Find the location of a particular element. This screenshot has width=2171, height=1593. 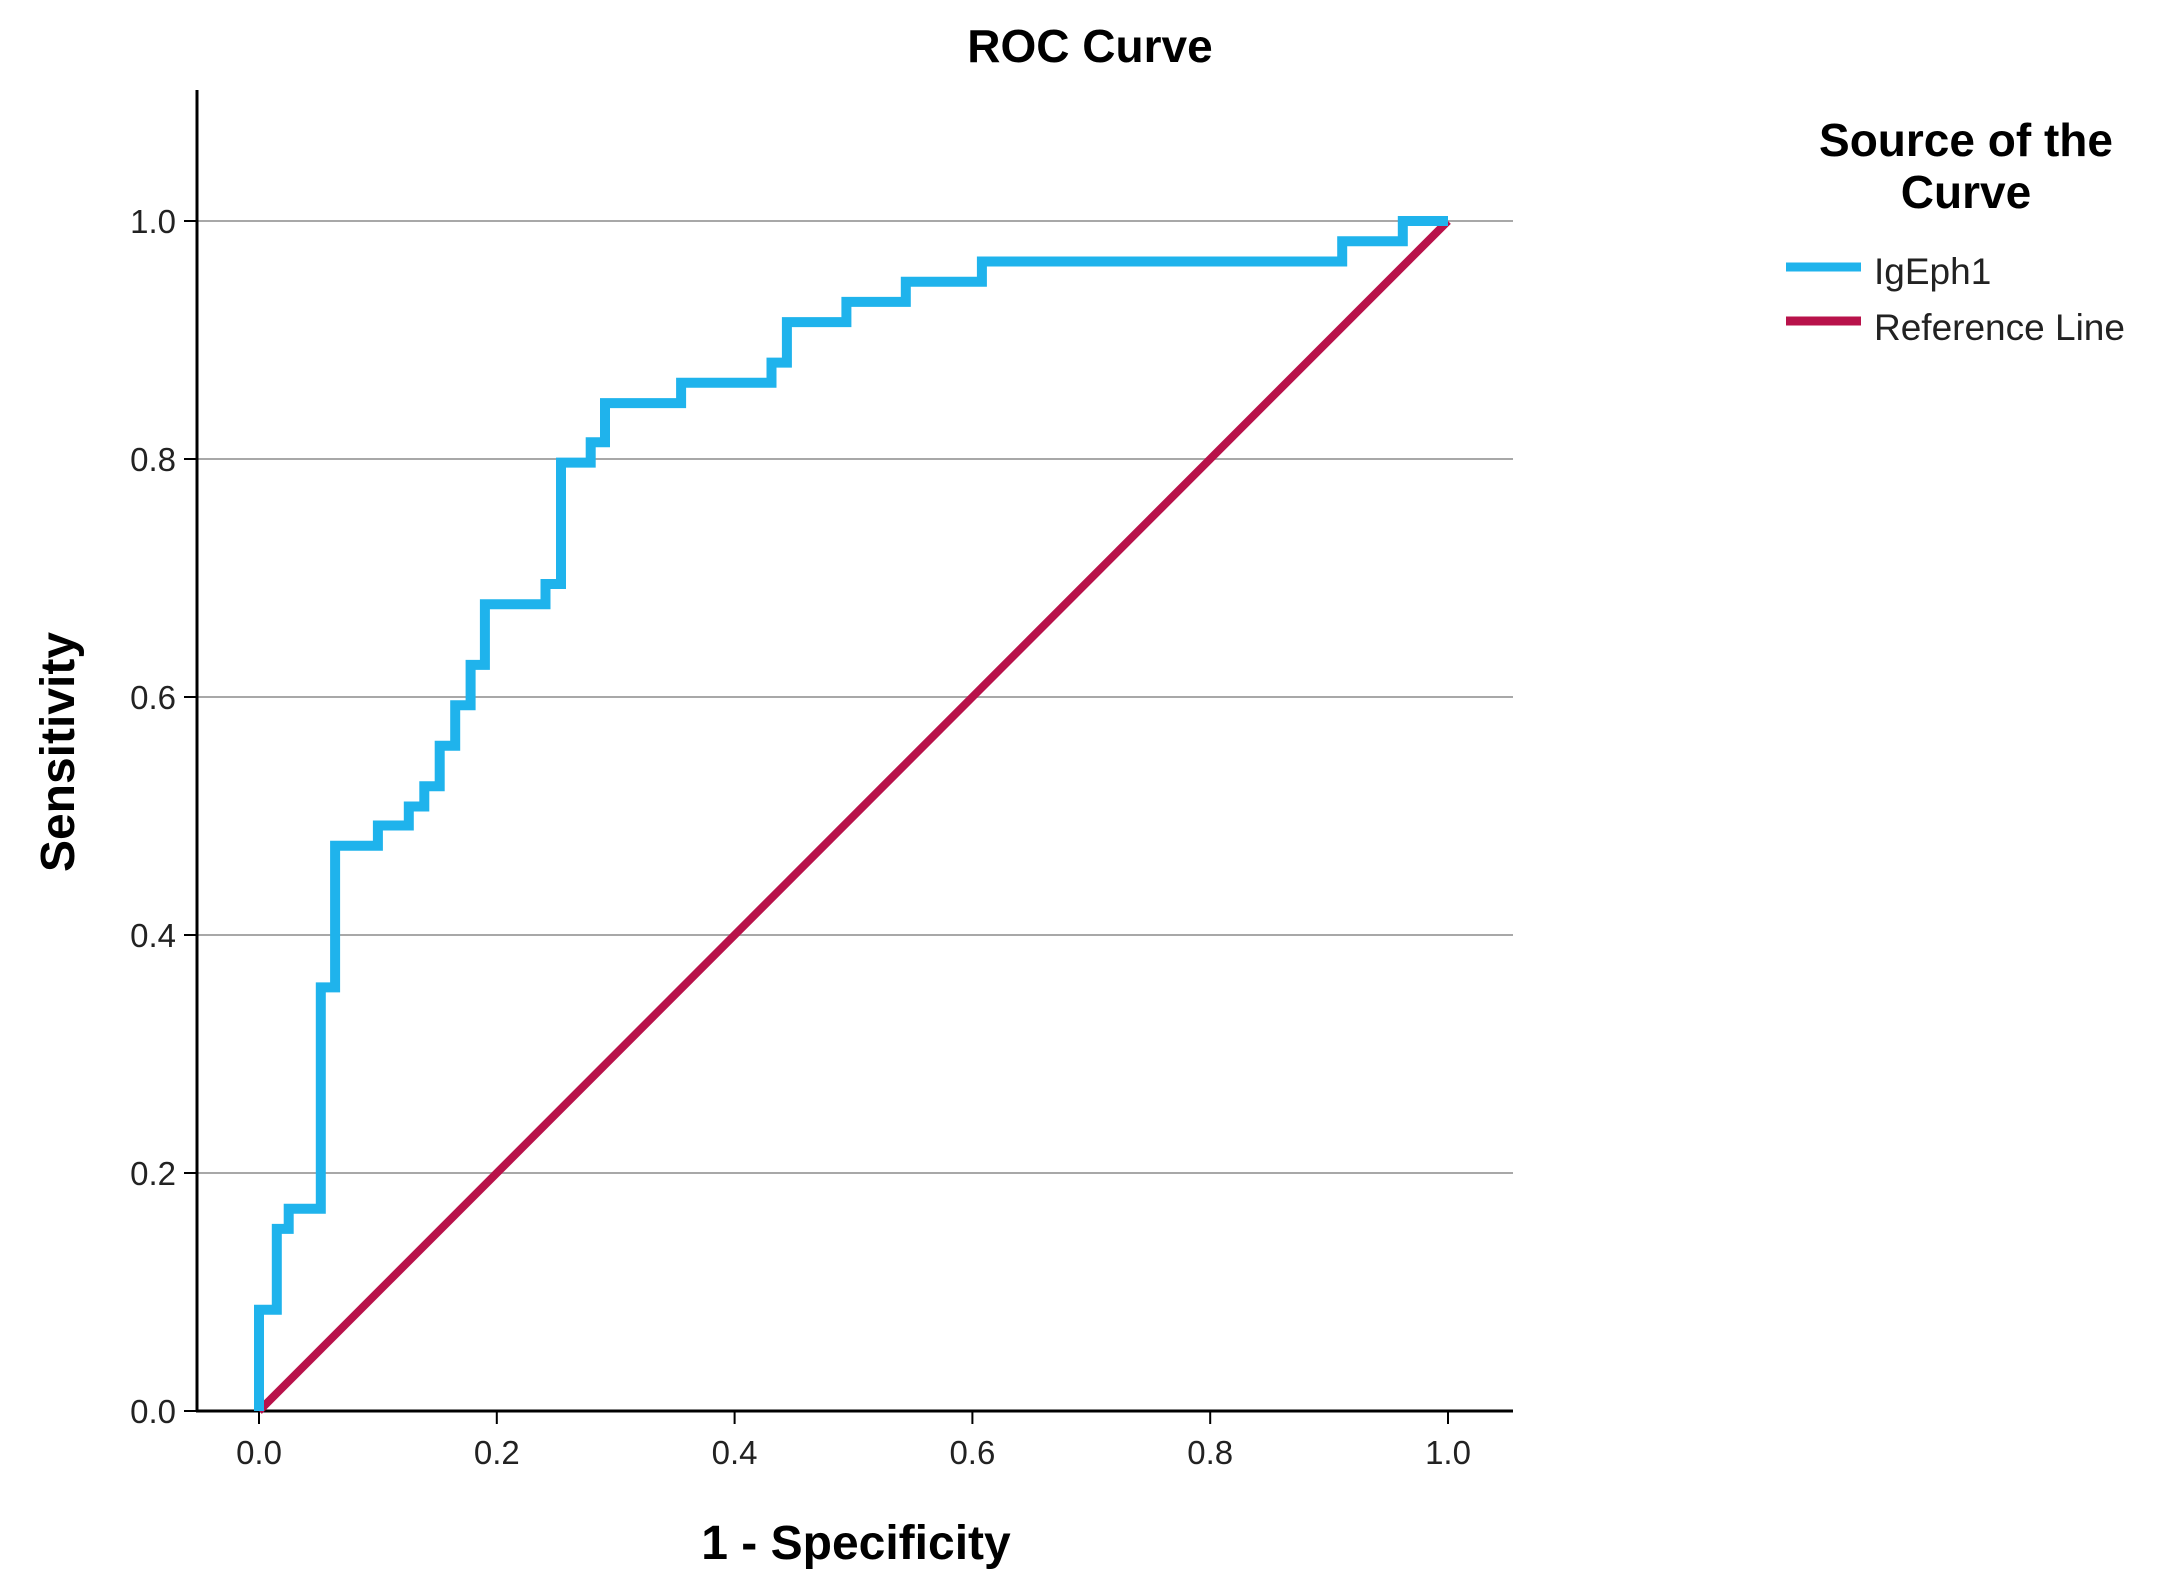

x-tick-label-0: 0.0 is located at coordinates (259, 1452).